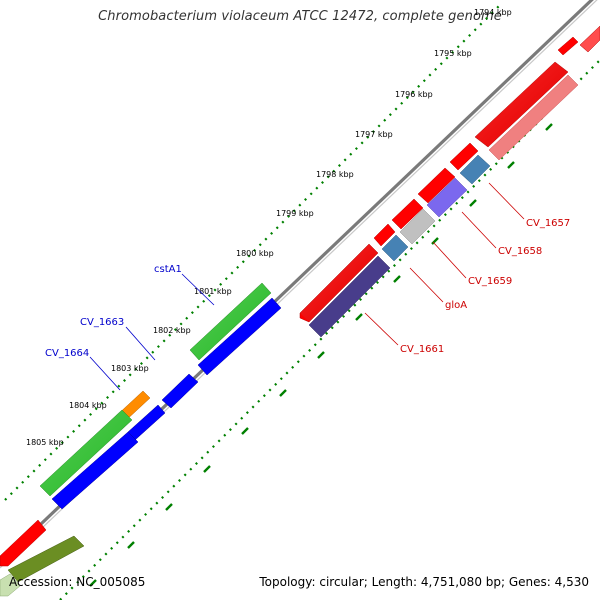 The width and height of the screenshot is (600, 600). What do you see at coordinates (453, 53) in the screenshot?
I see `tick-label: 1795 kbp` at bounding box center [453, 53].